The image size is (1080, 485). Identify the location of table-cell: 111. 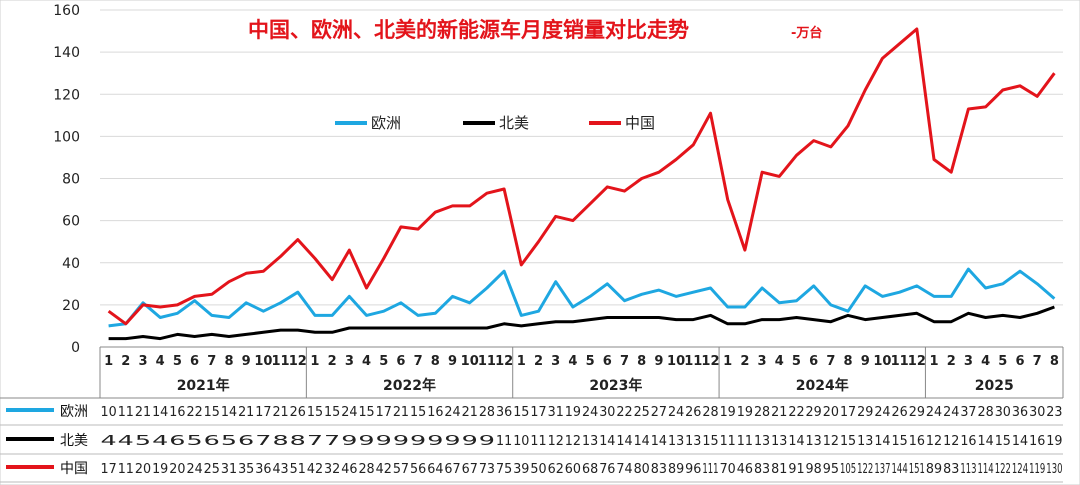
(710, 469).